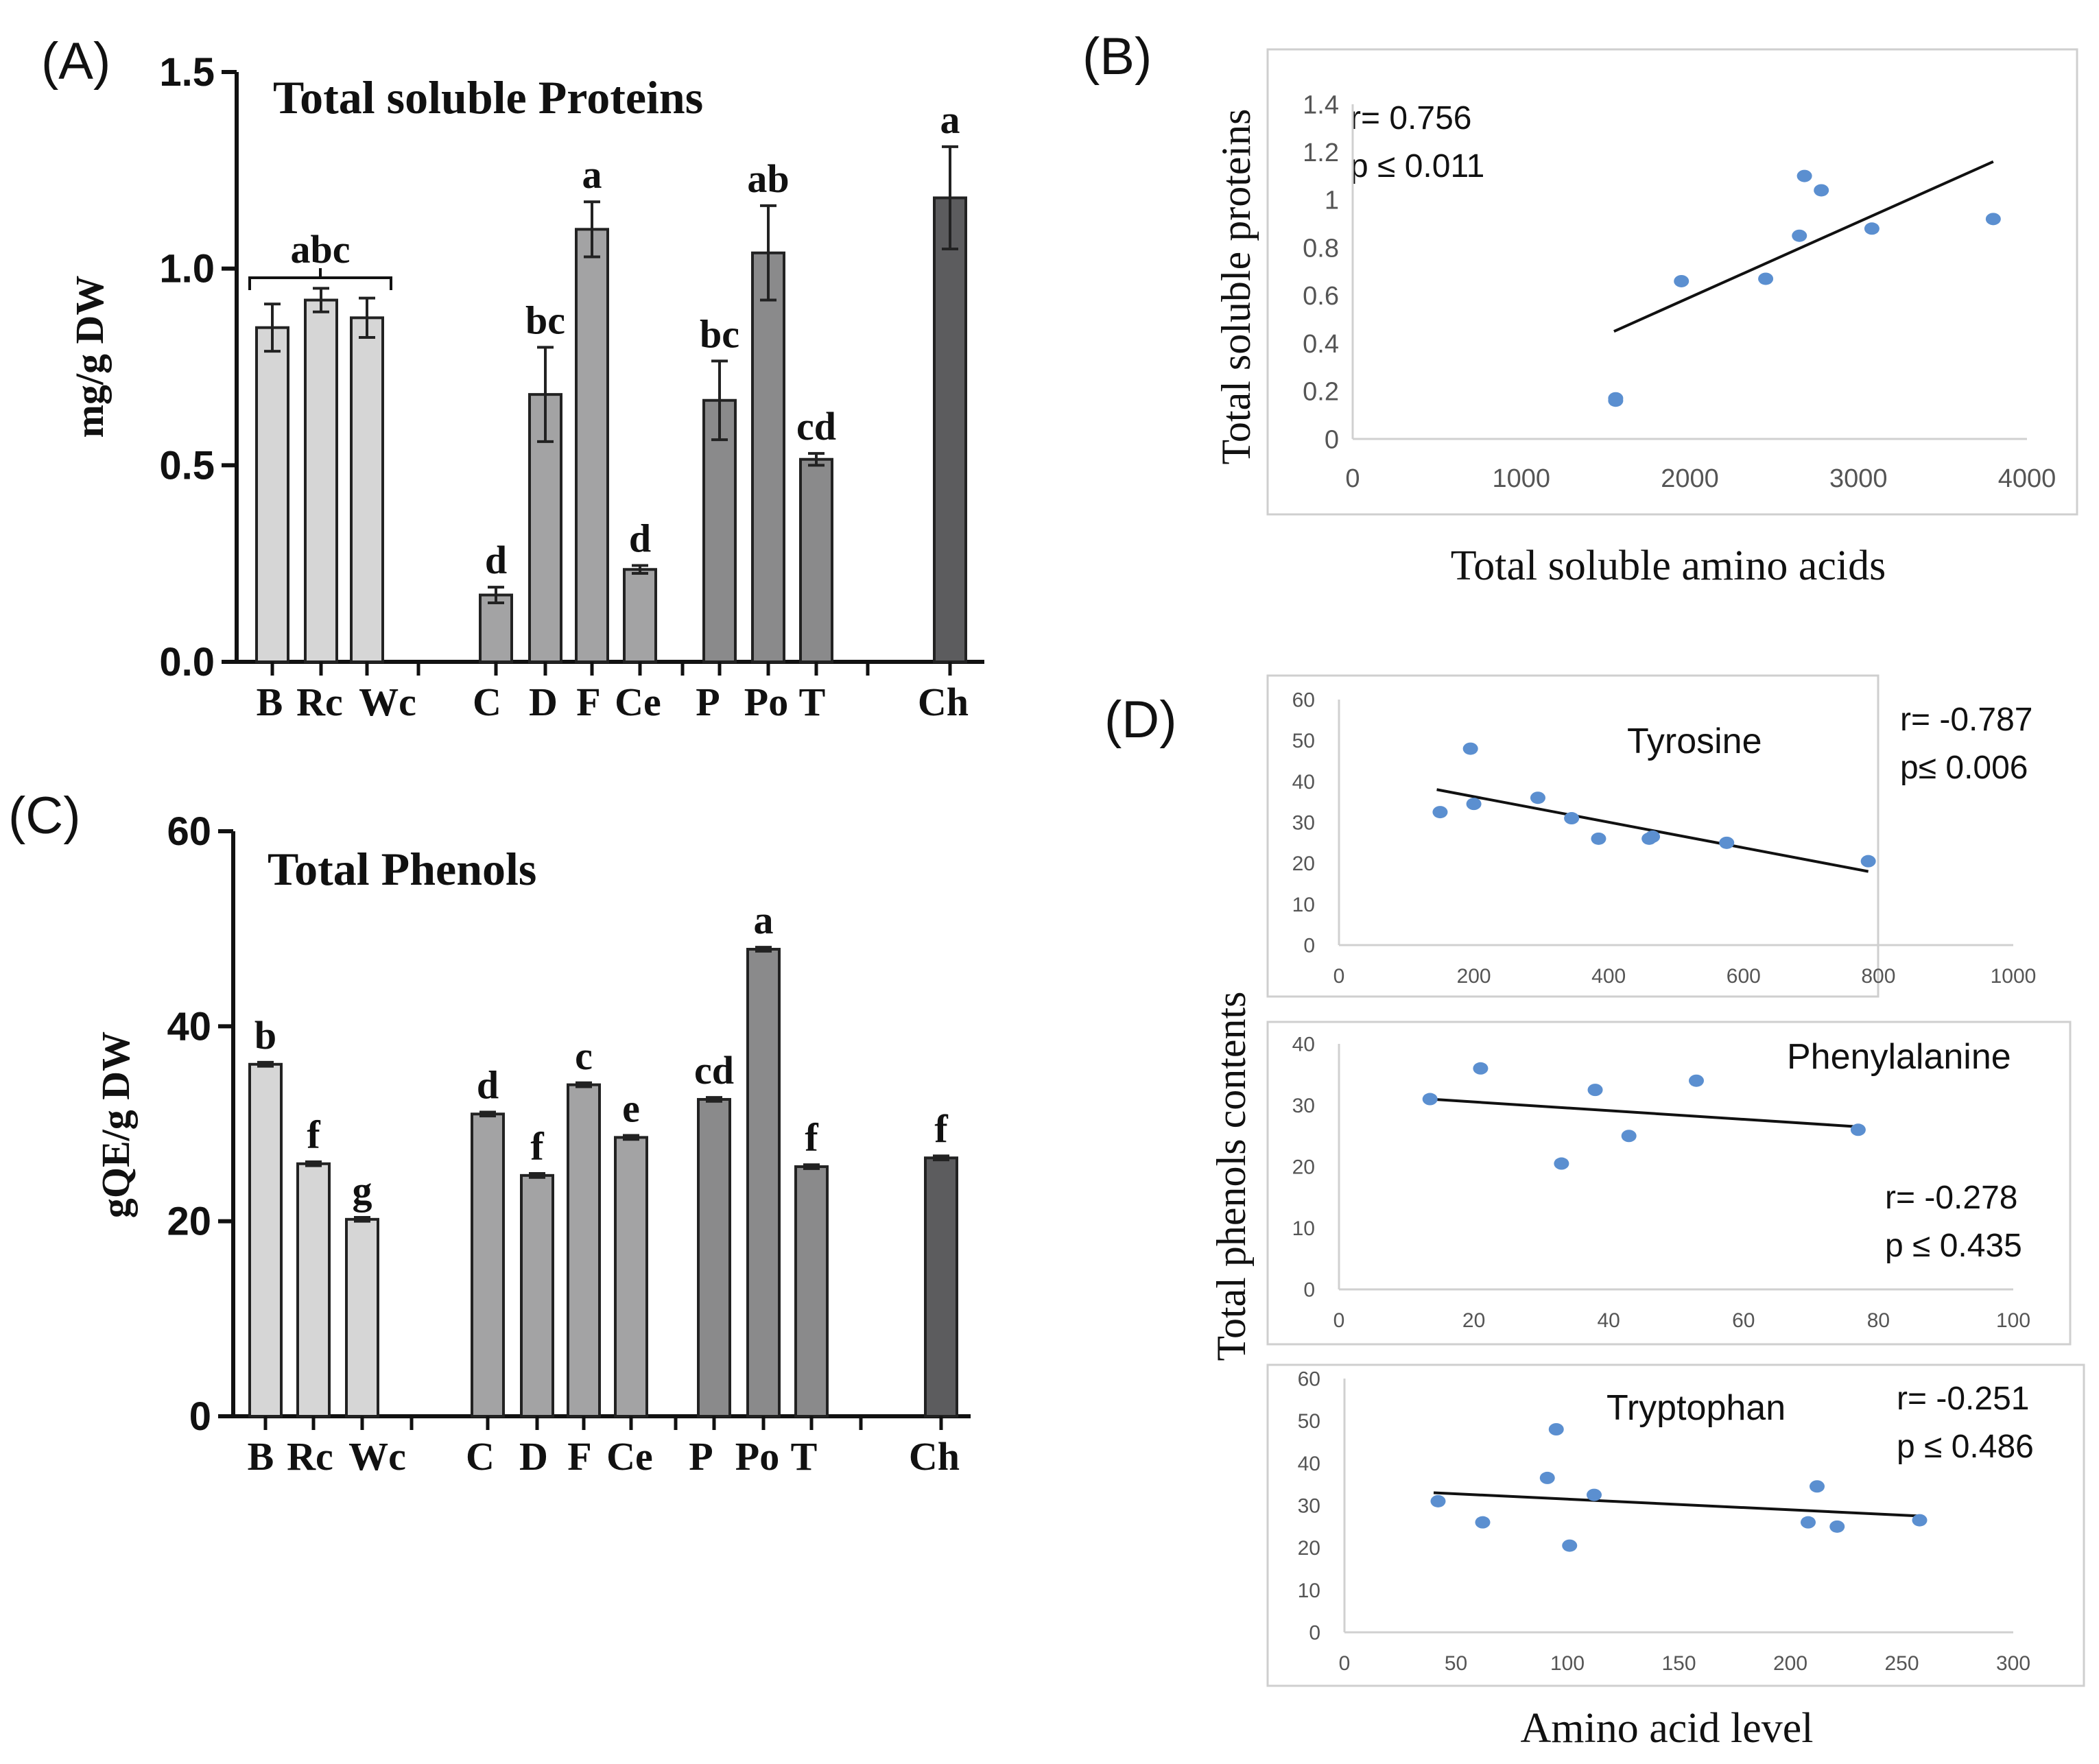 This screenshot has height=1764, width=2099. Describe the element at coordinates (272, 494) in the screenshot. I see `panel-a-bar-B` at that location.